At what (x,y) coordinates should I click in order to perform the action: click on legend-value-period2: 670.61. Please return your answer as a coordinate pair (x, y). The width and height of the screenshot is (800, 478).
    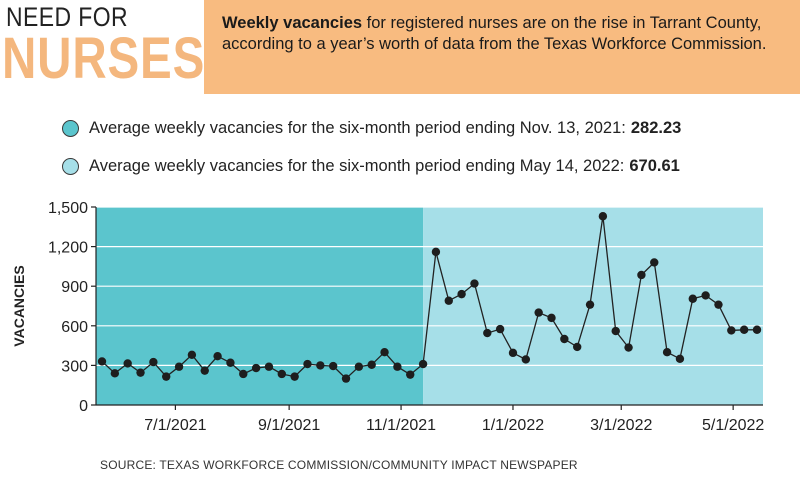
    Looking at the image, I should click on (654, 166).